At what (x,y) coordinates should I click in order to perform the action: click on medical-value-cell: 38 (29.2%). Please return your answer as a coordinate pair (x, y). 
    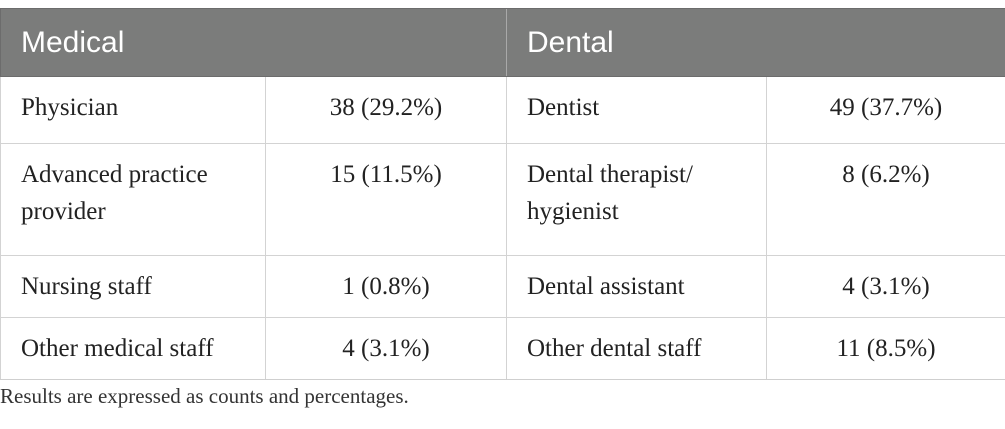
    Looking at the image, I should click on (386, 110).